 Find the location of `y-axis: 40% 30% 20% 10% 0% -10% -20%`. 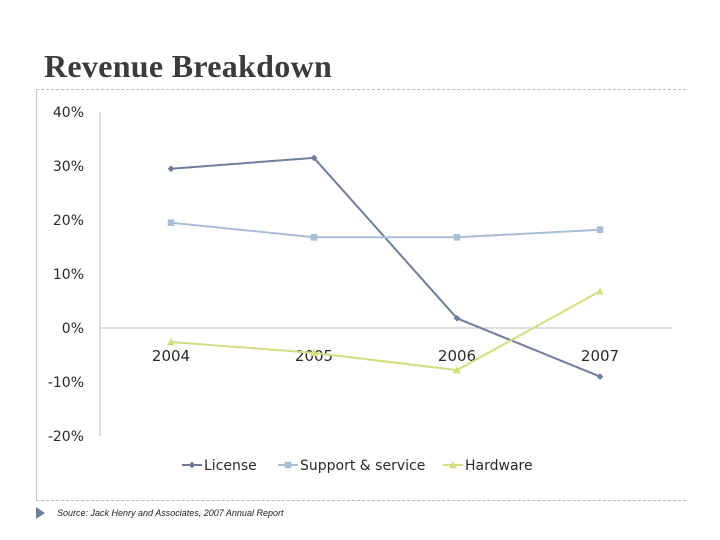

y-axis: 40% 30% 20% 10% 0% -10% -20% is located at coordinates (74, 275).